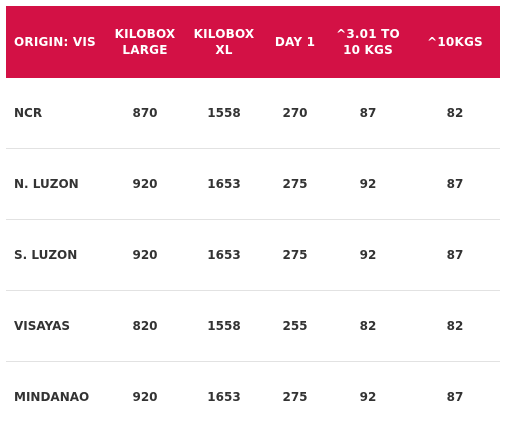  Describe the element at coordinates (368, 113) in the screenshot. I see `3-to-10-kgs-cell: 87` at that location.